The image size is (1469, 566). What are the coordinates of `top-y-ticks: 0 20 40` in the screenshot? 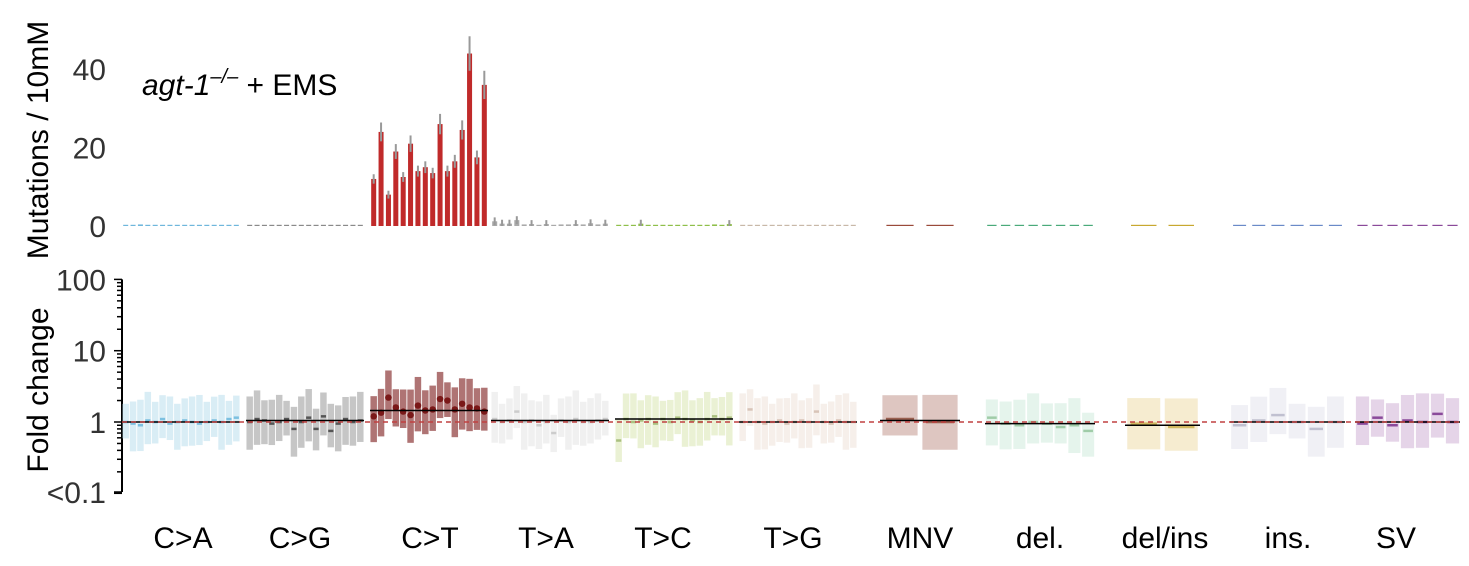 It's located at (89, 149).